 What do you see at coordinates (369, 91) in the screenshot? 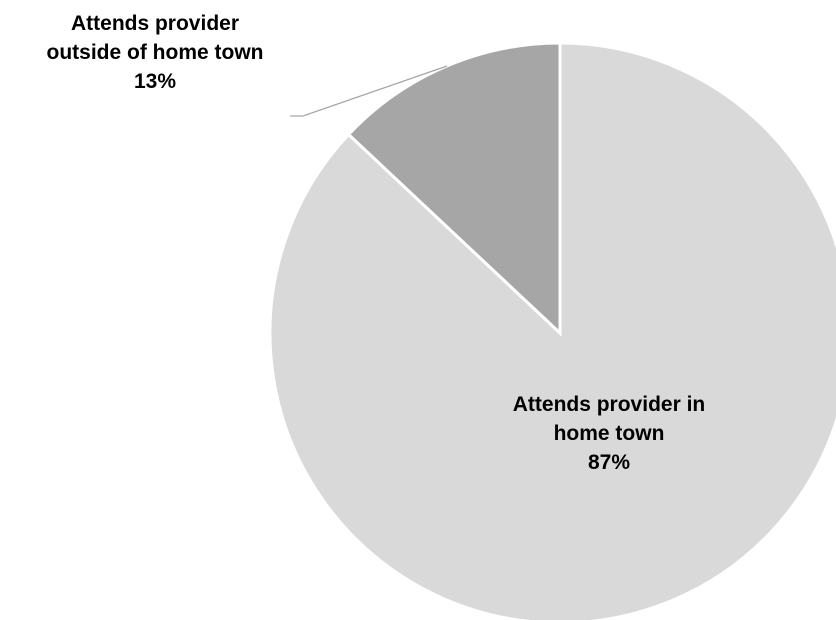
I see `leader-line-outside-home-town` at bounding box center [369, 91].